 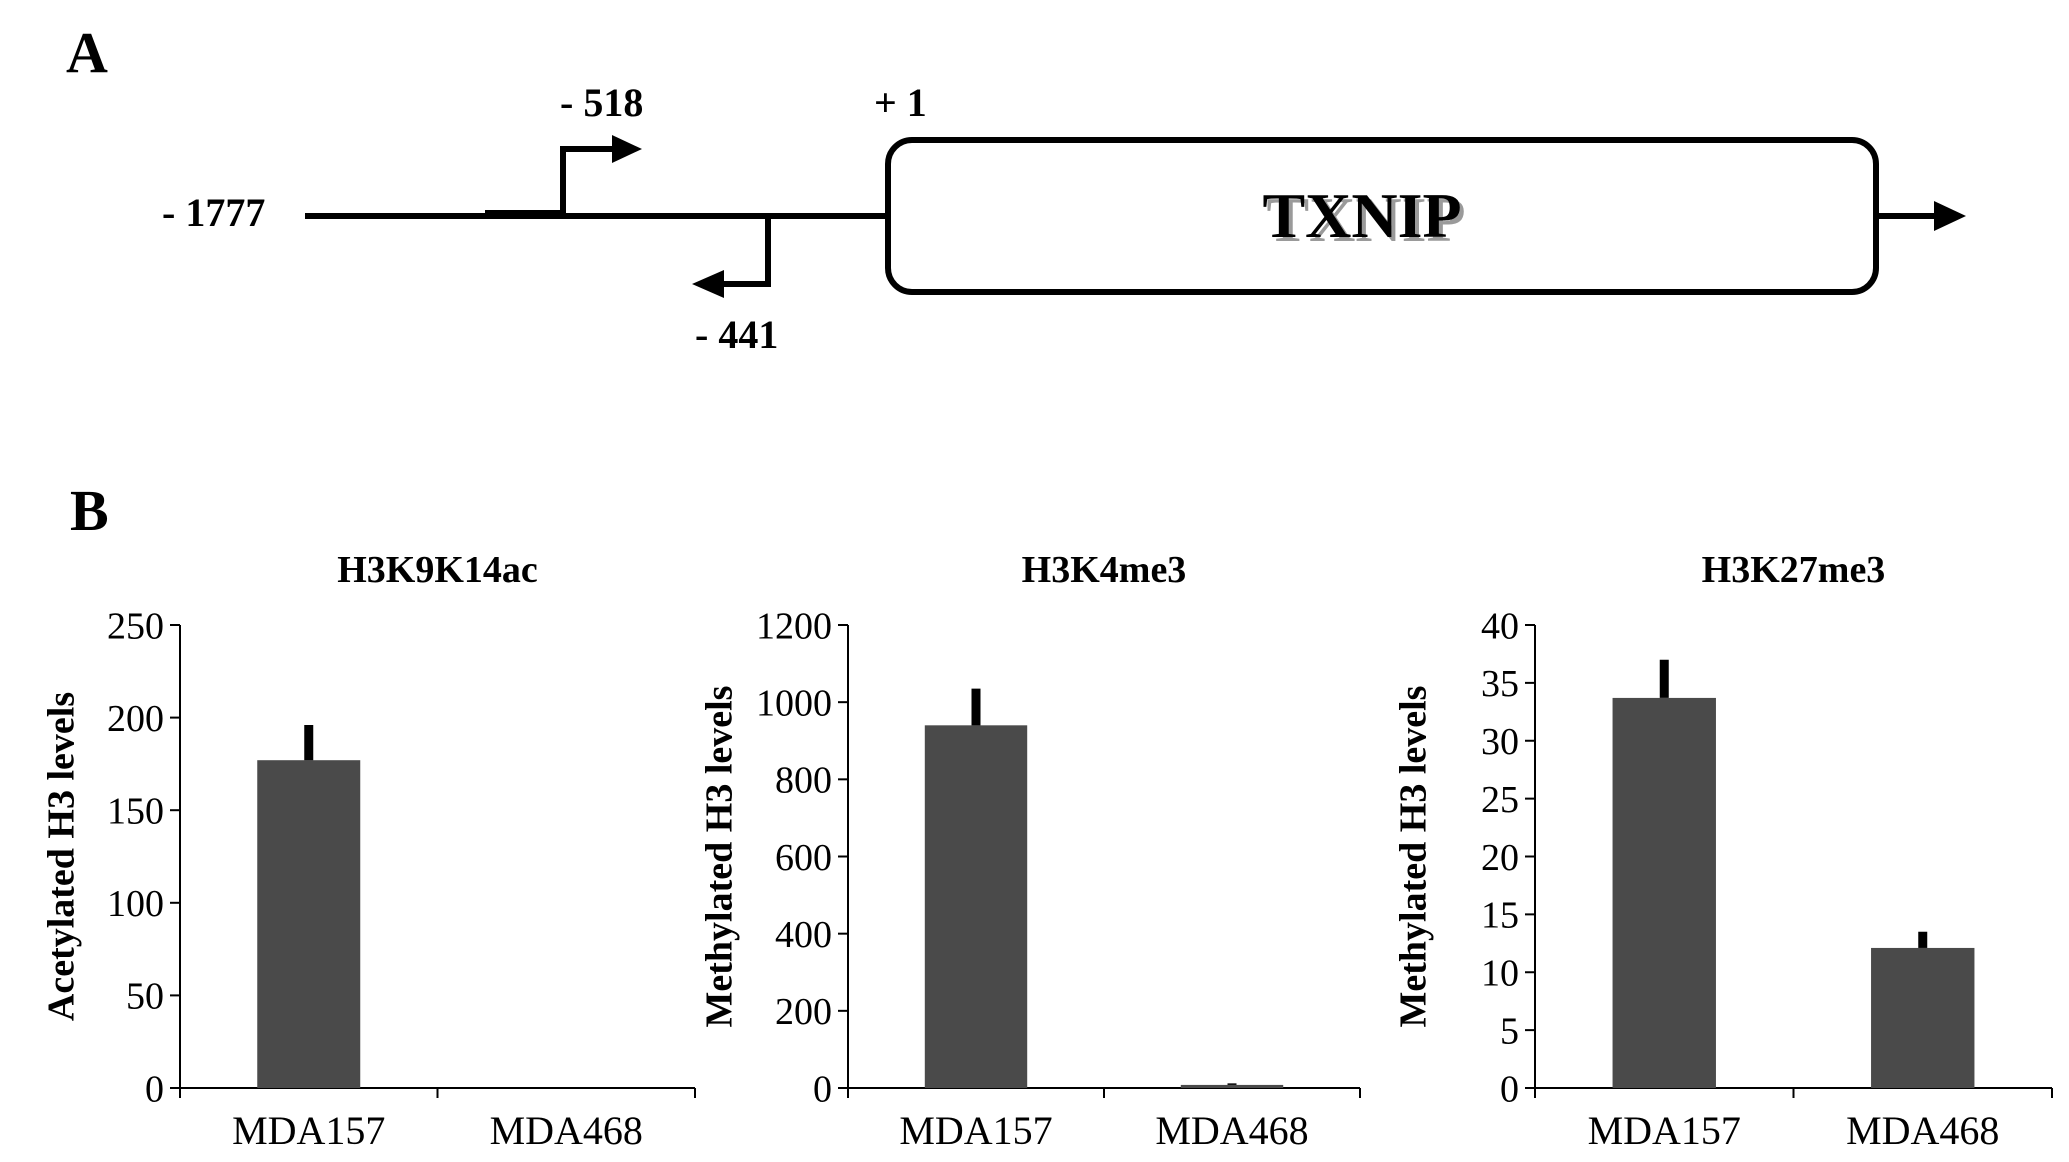 I want to click on y-tick-label: 25, so click(x=1500, y=800).